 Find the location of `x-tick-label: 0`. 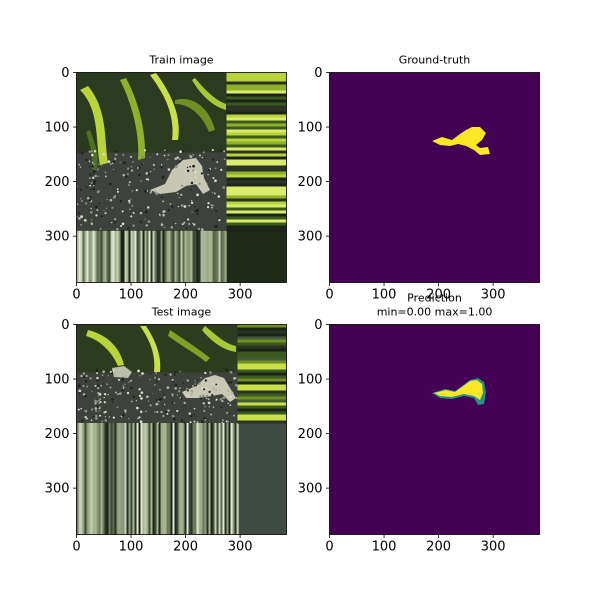

x-tick-label: 0 is located at coordinates (76, 295).